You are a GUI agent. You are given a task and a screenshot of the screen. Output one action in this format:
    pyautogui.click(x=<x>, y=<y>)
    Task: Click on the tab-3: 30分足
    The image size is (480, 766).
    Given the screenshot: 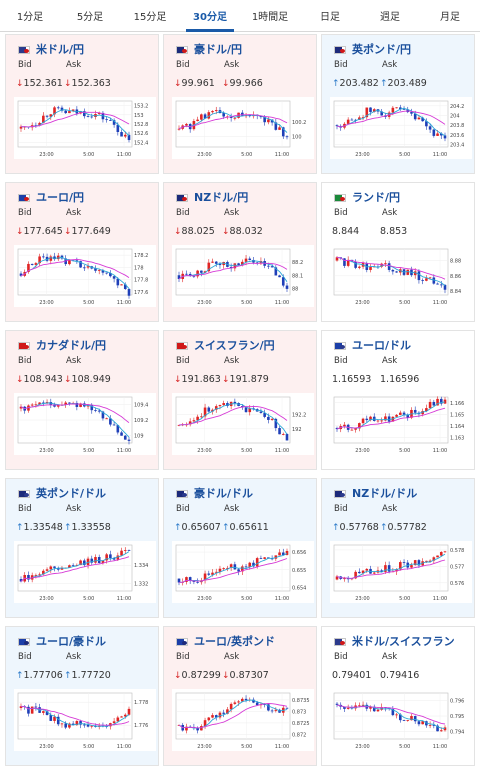 What is the action you would take?
    pyautogui.click(x=210, y=16)
    